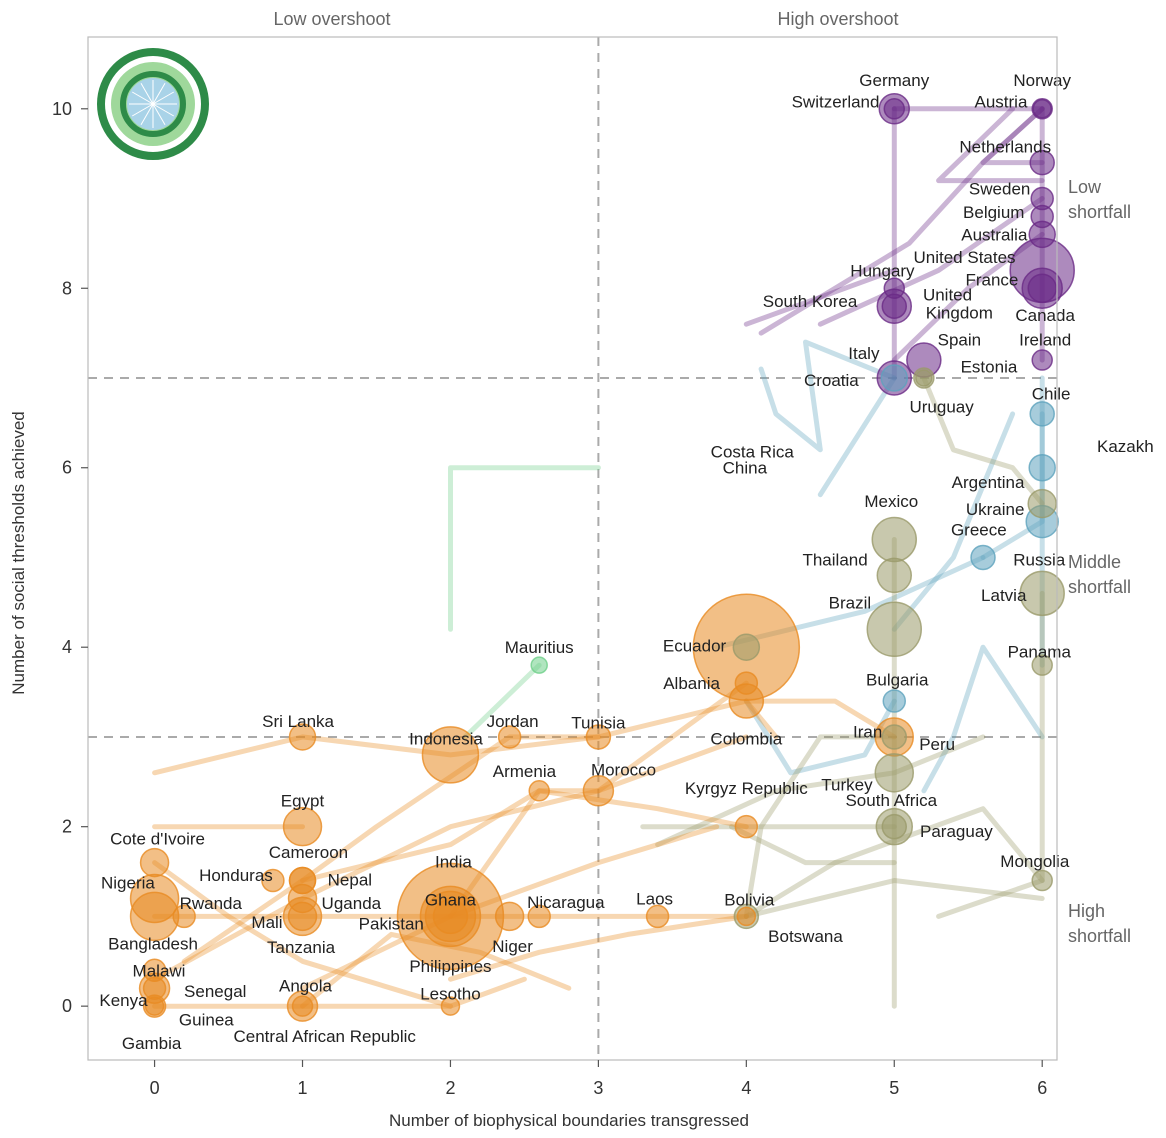  What do you see at coordinates (995, 509) in the screenshot?
I see `country-label: Ukraine` at bounding box center [995, 509].